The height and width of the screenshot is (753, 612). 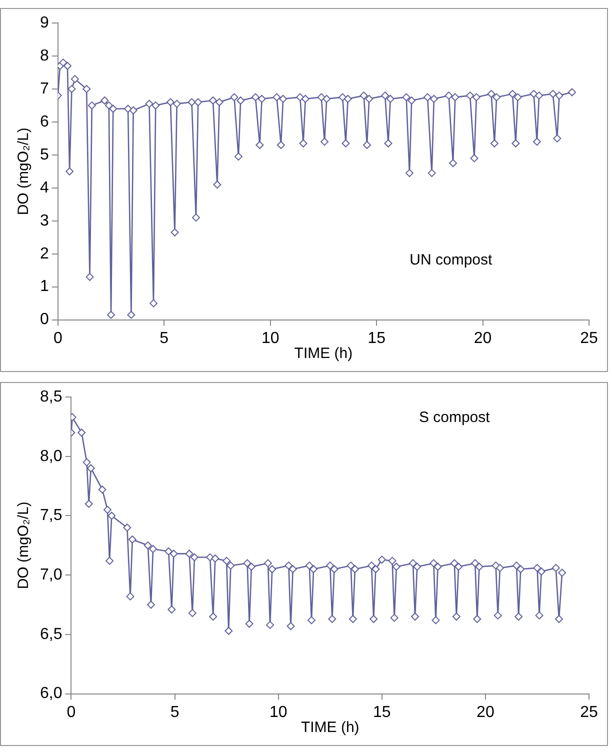 I want to click on y-tick-label: 2, so click(x=44, y=253).